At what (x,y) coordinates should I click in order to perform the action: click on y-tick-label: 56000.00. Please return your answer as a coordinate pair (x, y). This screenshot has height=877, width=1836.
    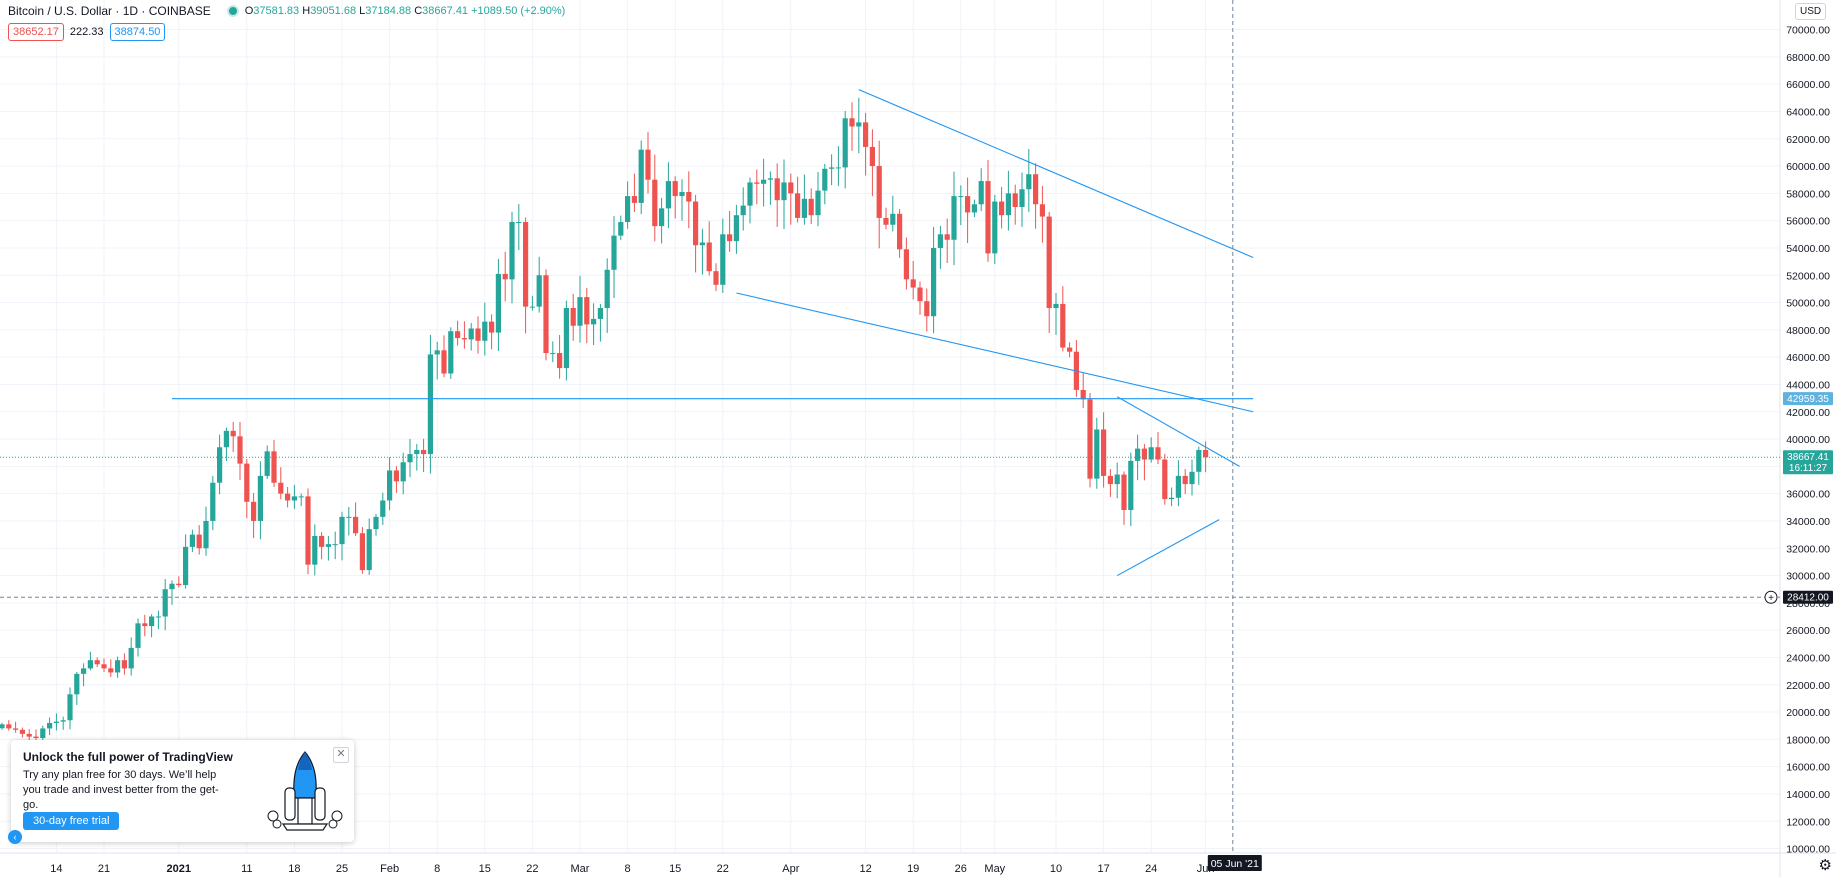
    Looking at the image, I should click on (1808, 222).